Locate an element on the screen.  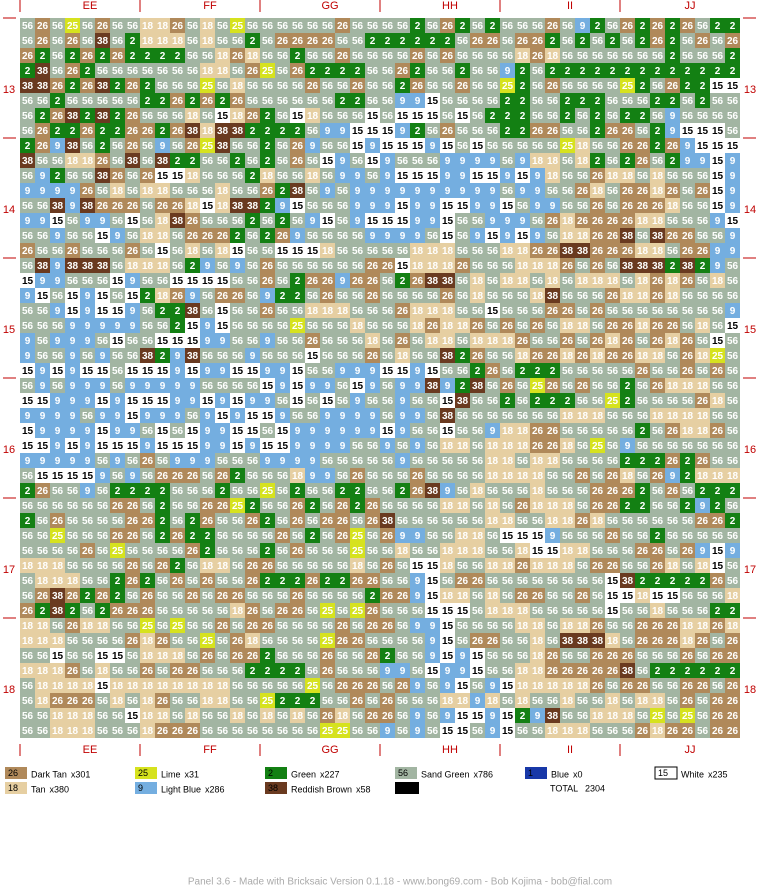
legend-count: x301 is located at coordinates (81, 774).